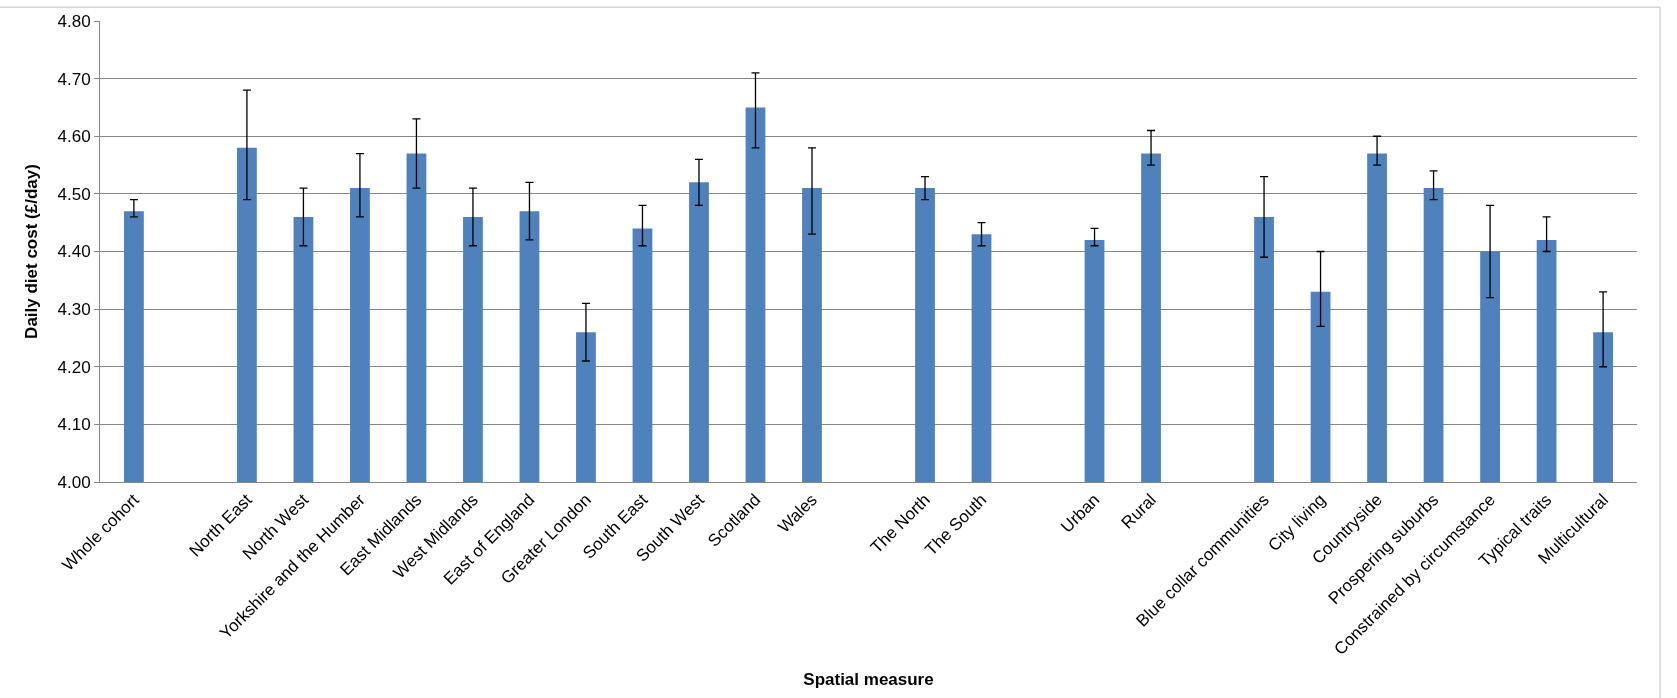 The image size is (1677, 698). What do you see at coordinates (74, 310) in the screenshot?
I see `y-tick-label: 4.30` at bounding box center [74, 310].